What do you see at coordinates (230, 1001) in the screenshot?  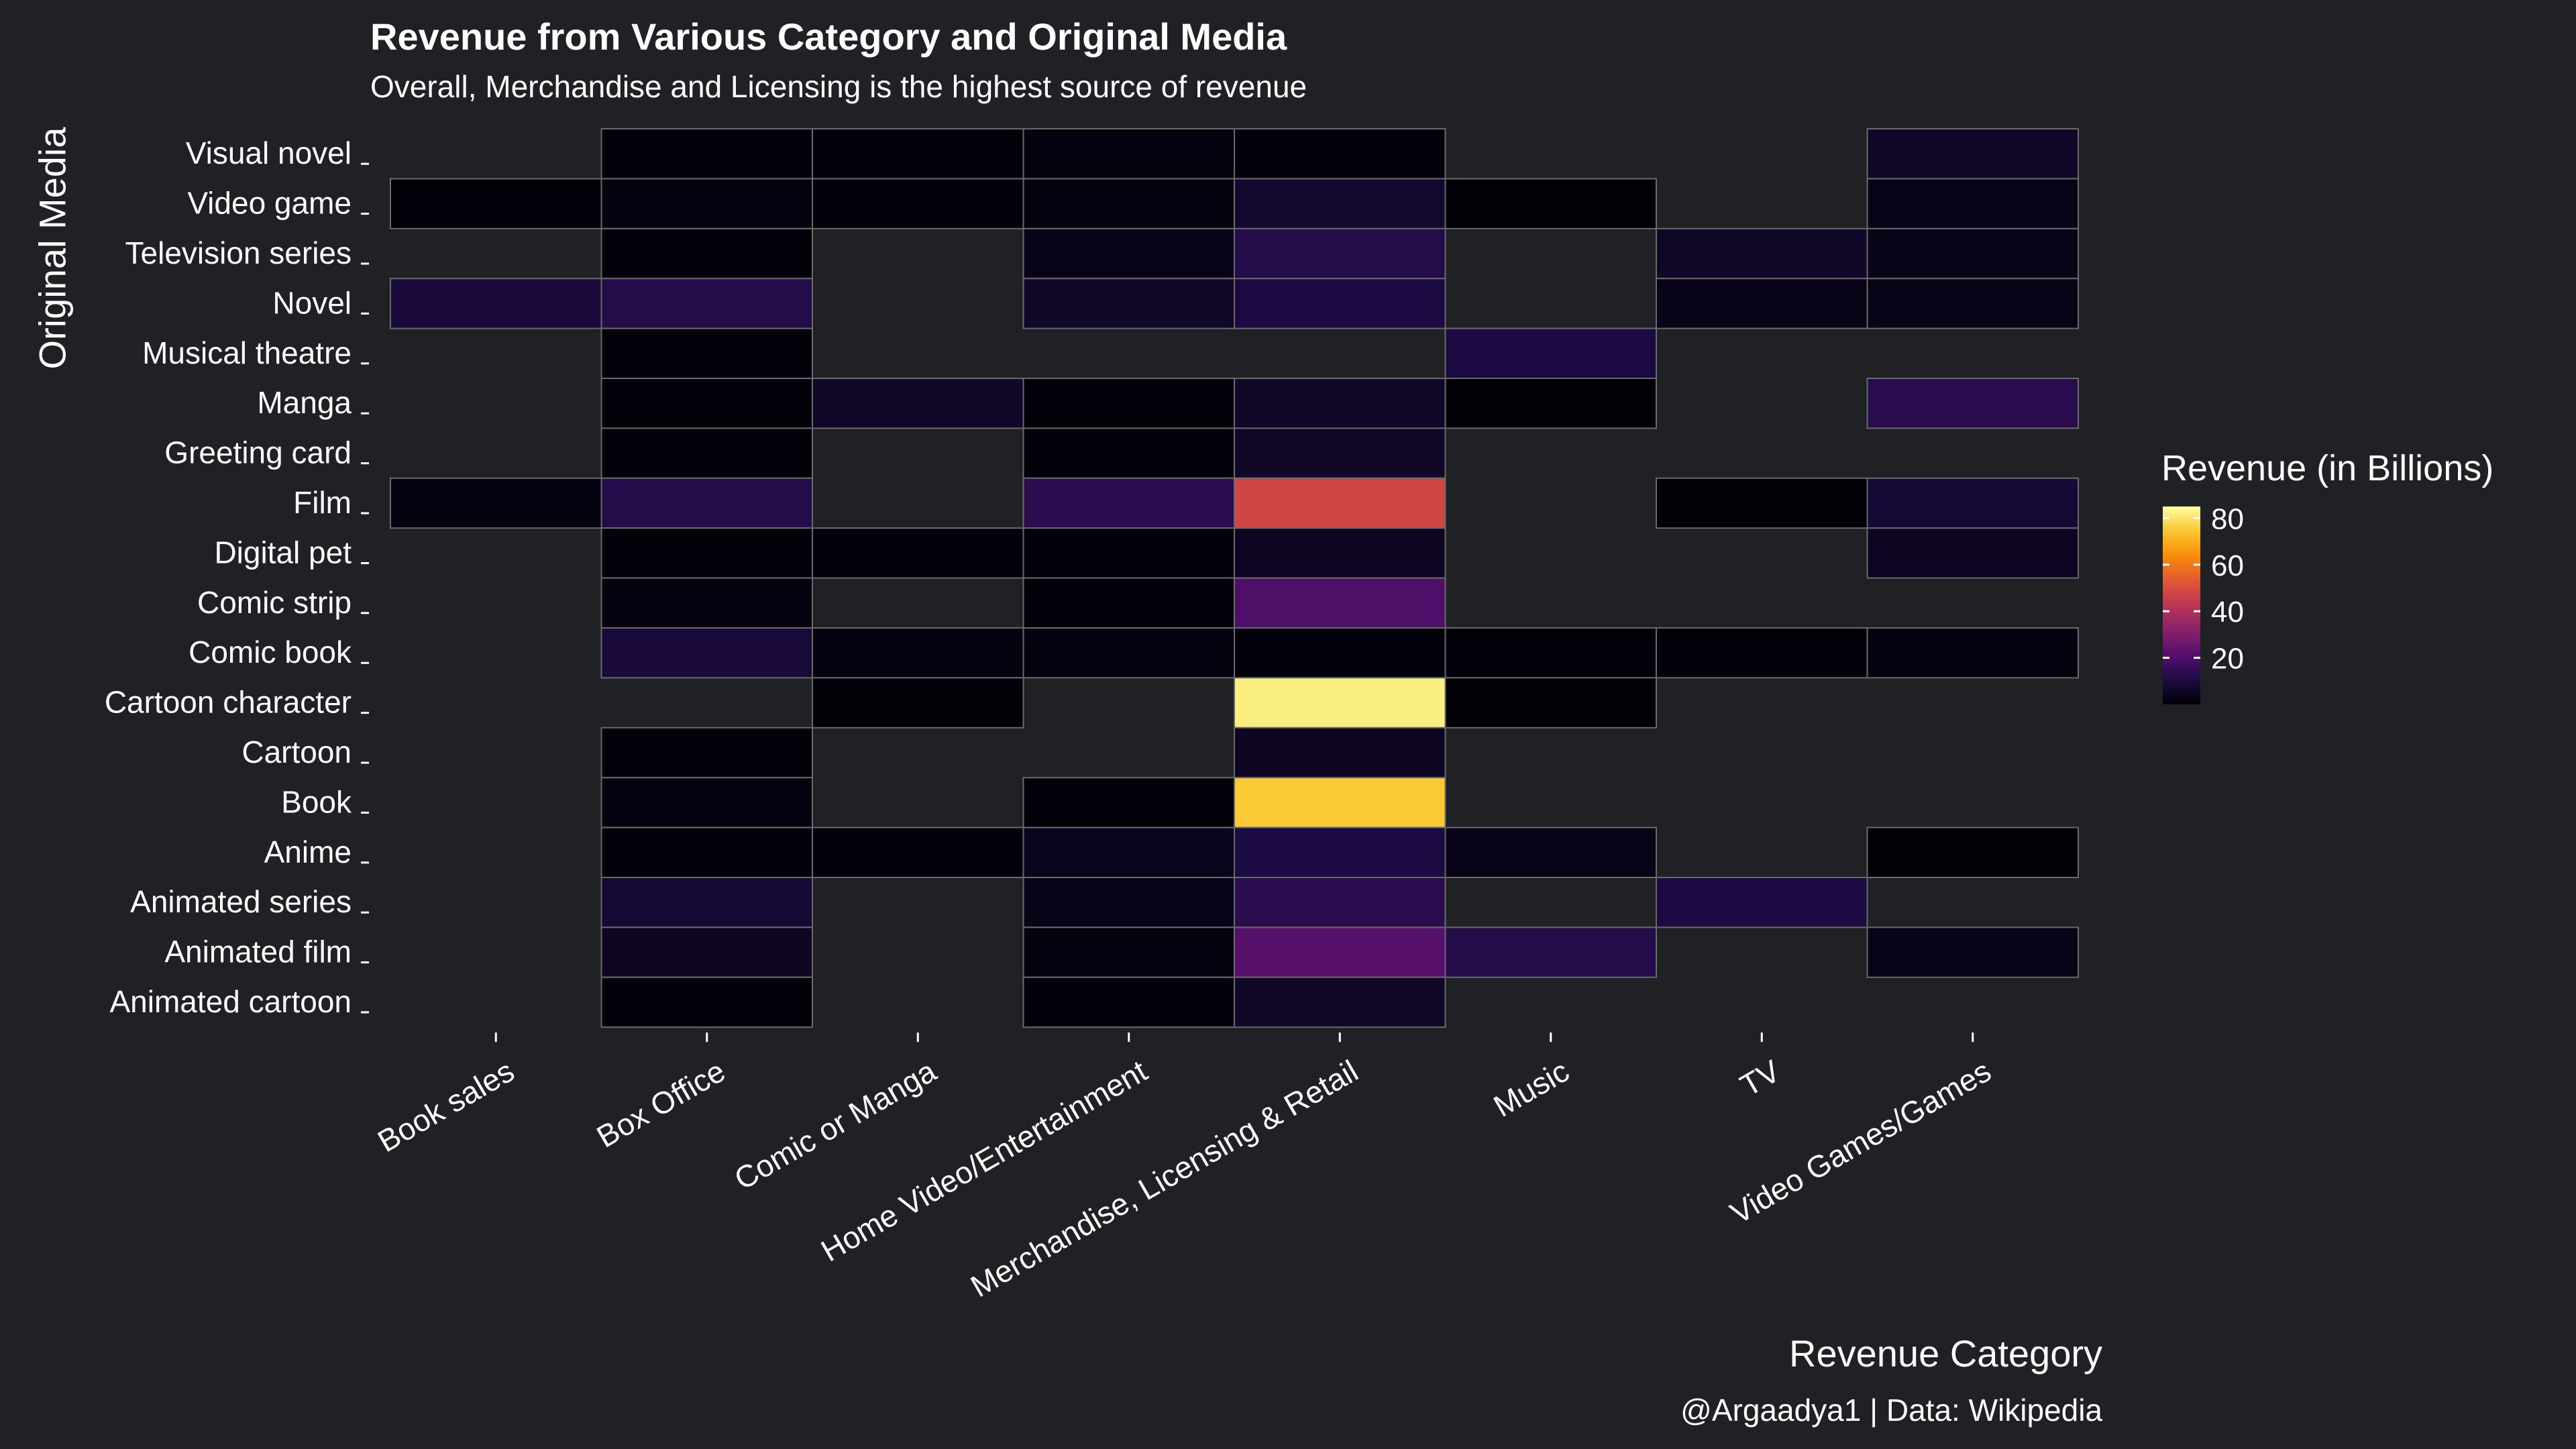 I see `y-tick-label: Animated cartoon` at bounding box center [230, 1001].